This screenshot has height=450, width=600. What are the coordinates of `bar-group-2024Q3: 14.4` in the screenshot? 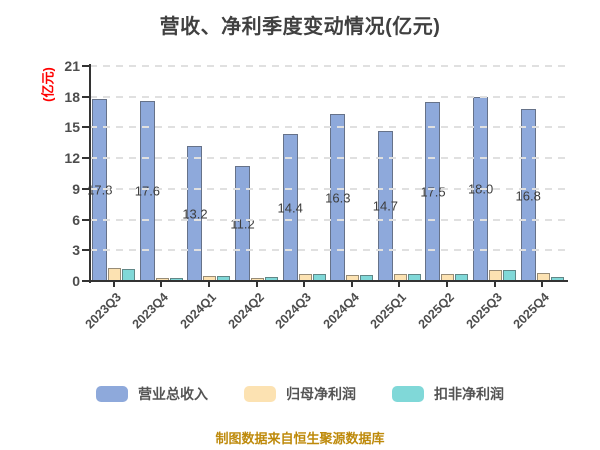 It's located at (303, 173).